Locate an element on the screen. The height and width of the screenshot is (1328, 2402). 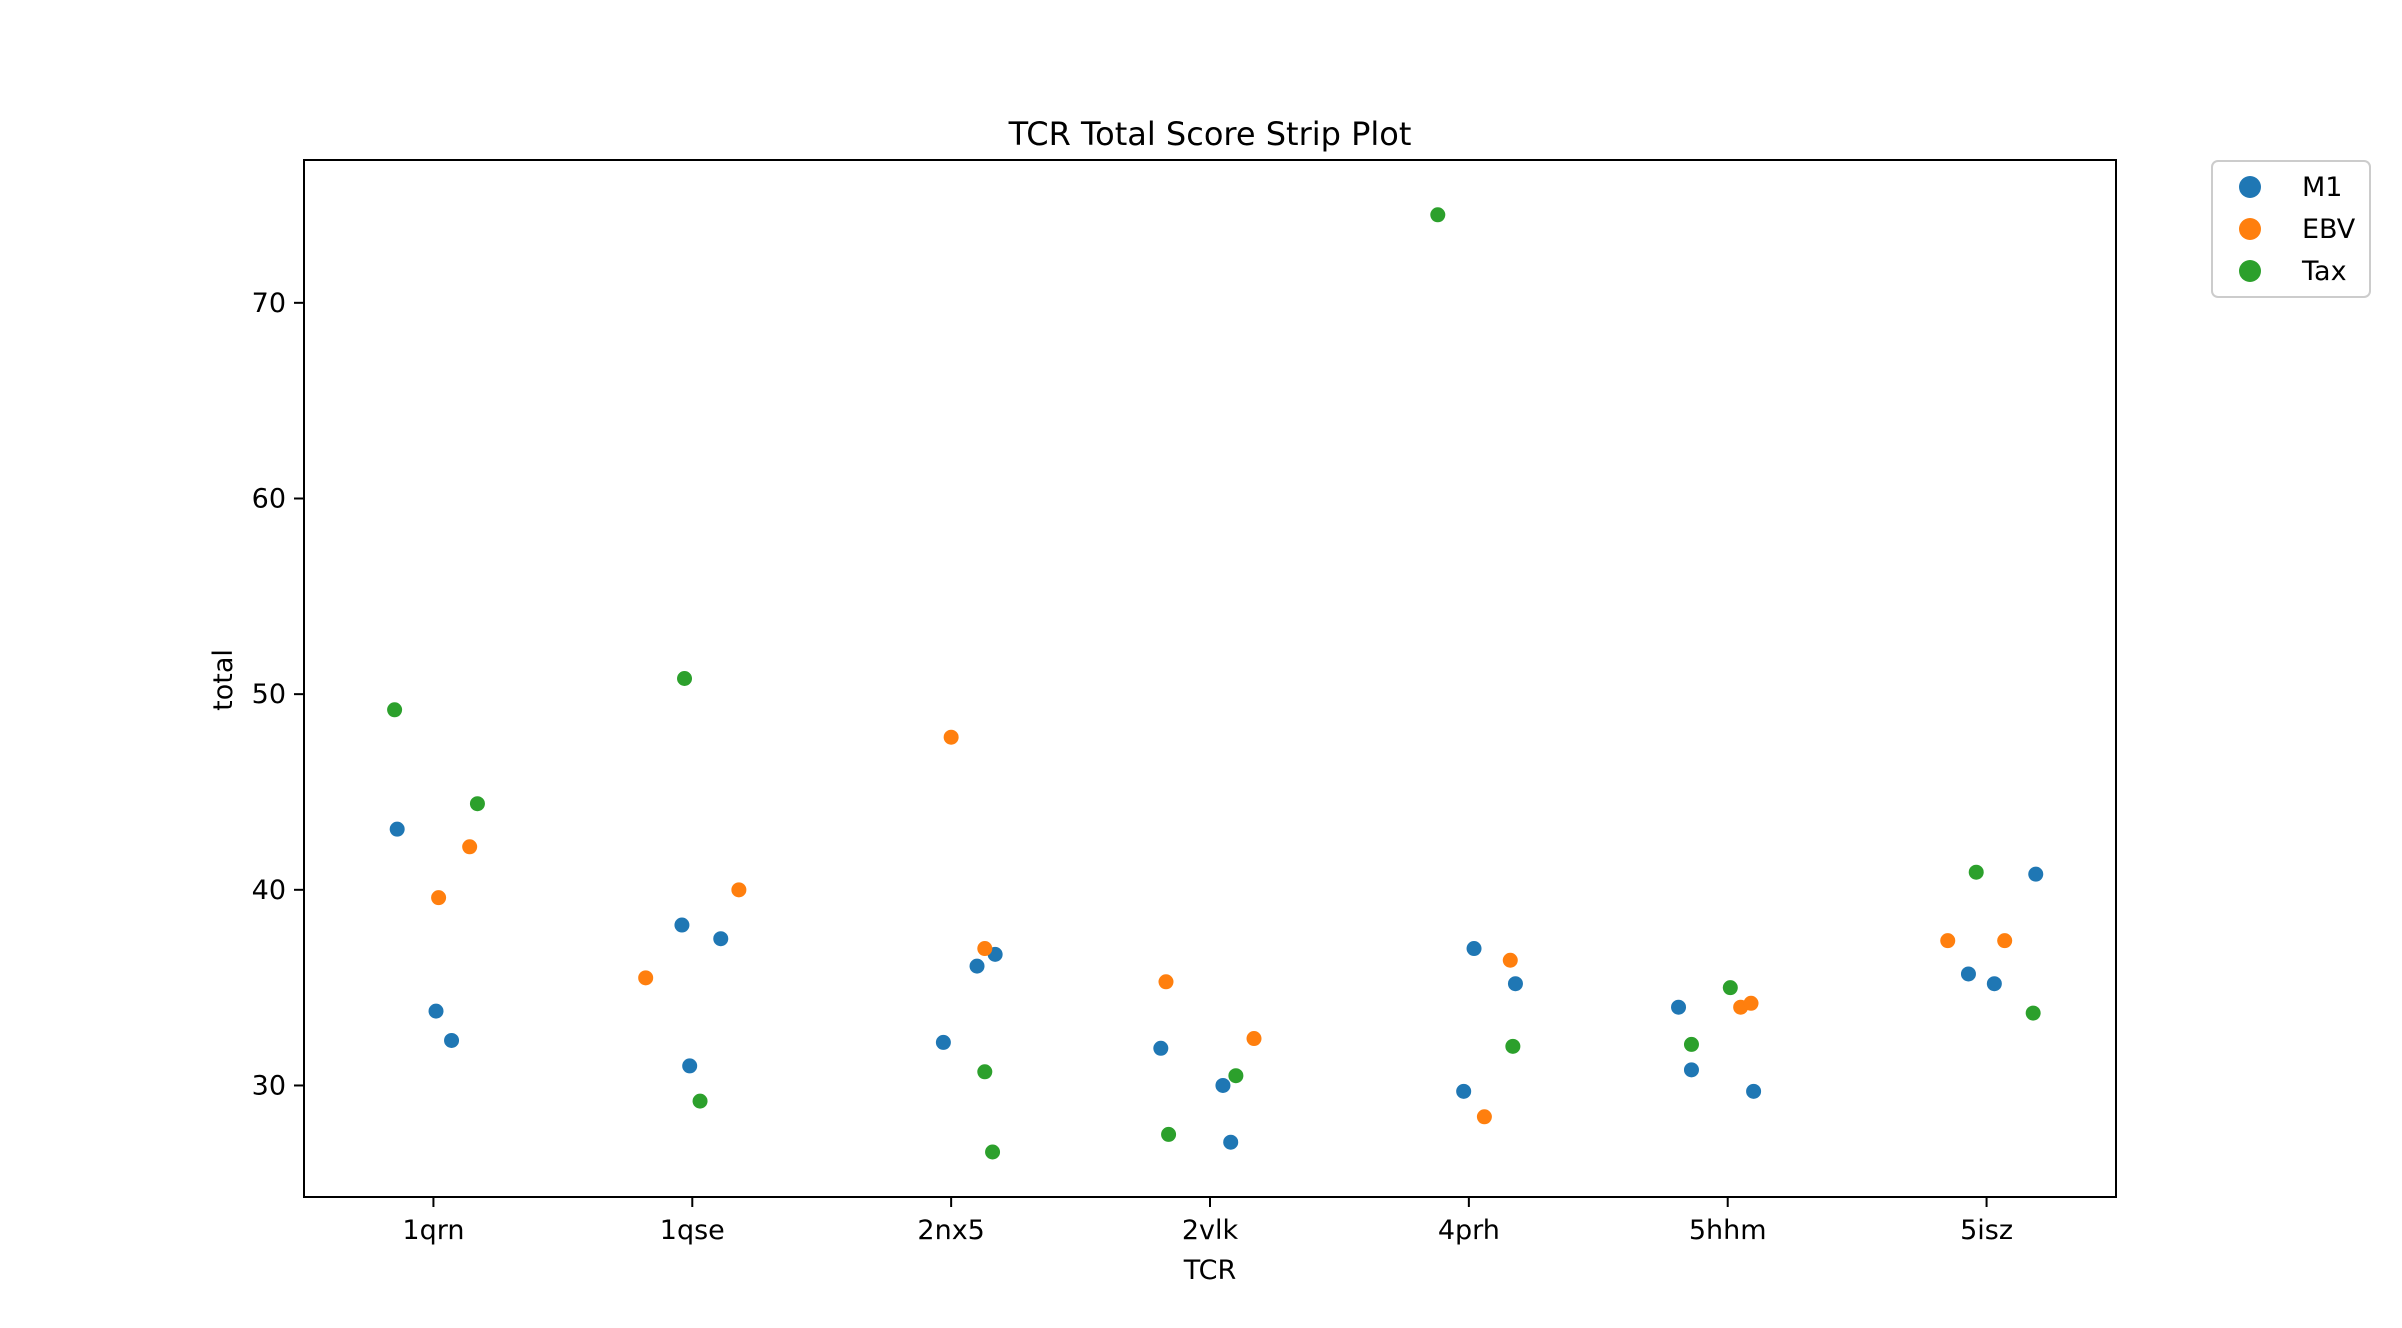
y-axis-label: total is located at coordinates (223, 680).